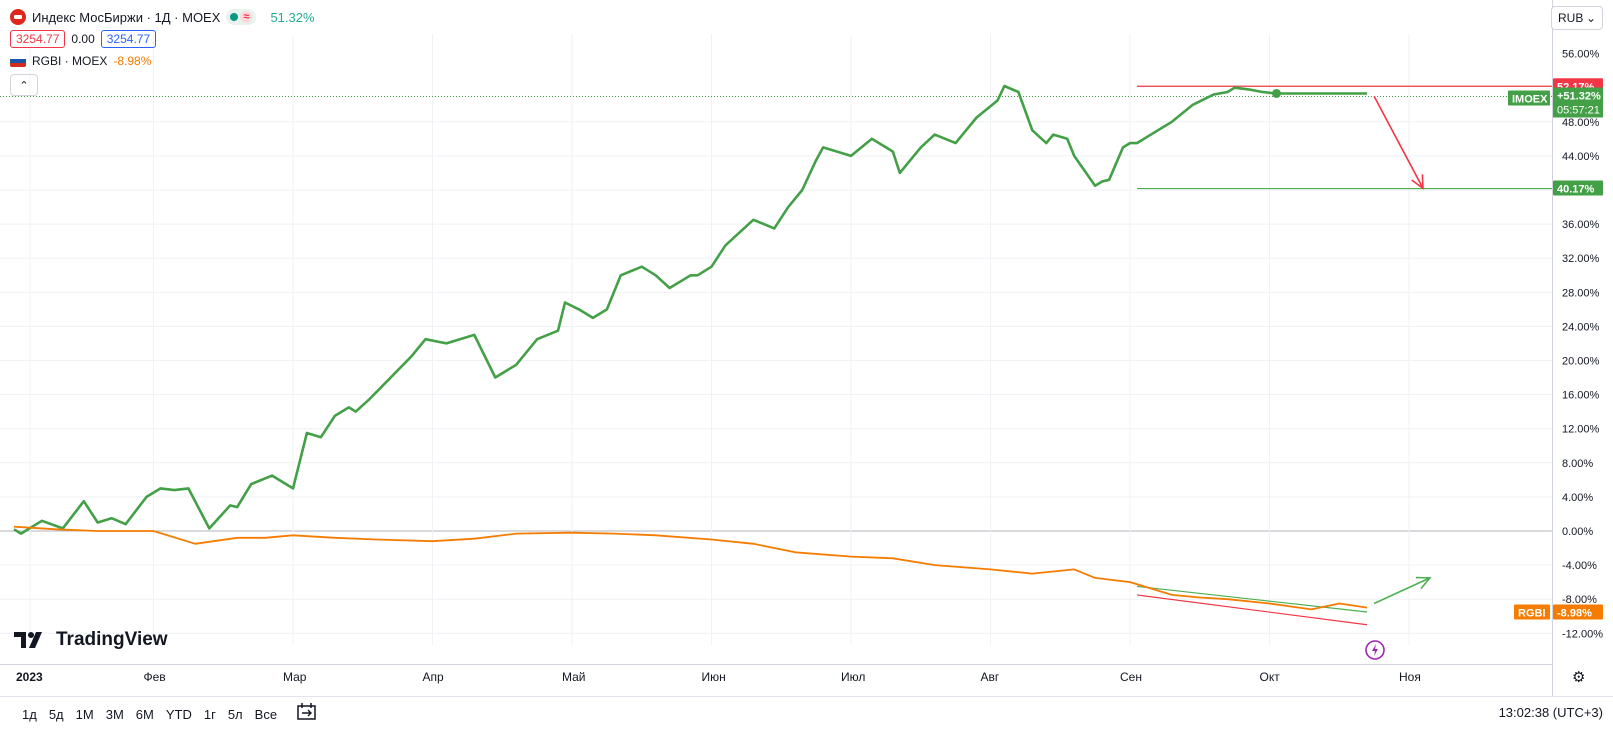  Describe the element at coordinates (18, 61) in the screenshot. I see `russia-flag-icon` at that location.